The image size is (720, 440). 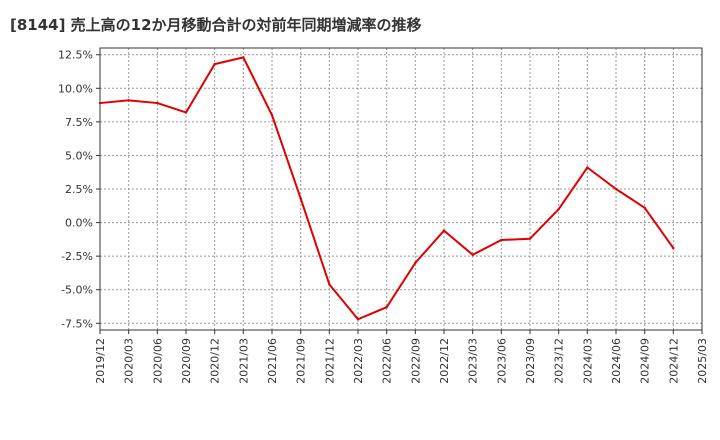 I want to click on x-tick-label: 2025/03, so click(x=702, y=361).